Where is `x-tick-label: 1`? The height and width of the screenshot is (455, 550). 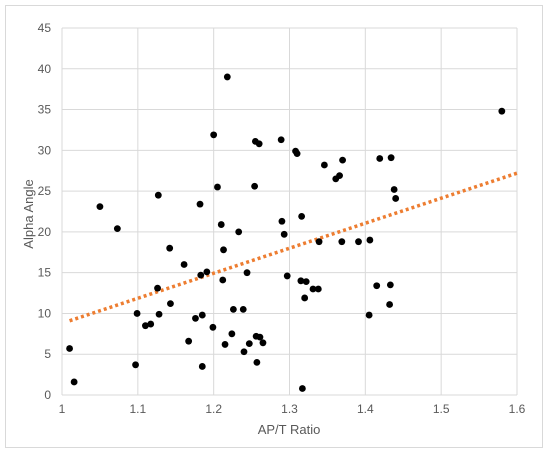
x-tick-label: 1 is located at coordinates (62, 409).